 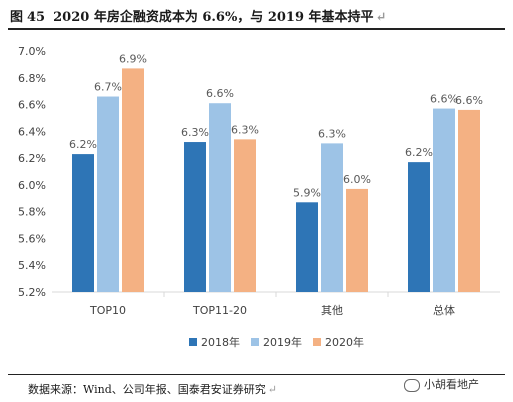 I want to click on bar-2019年-TOP11-20, so click(x=220, y=197).